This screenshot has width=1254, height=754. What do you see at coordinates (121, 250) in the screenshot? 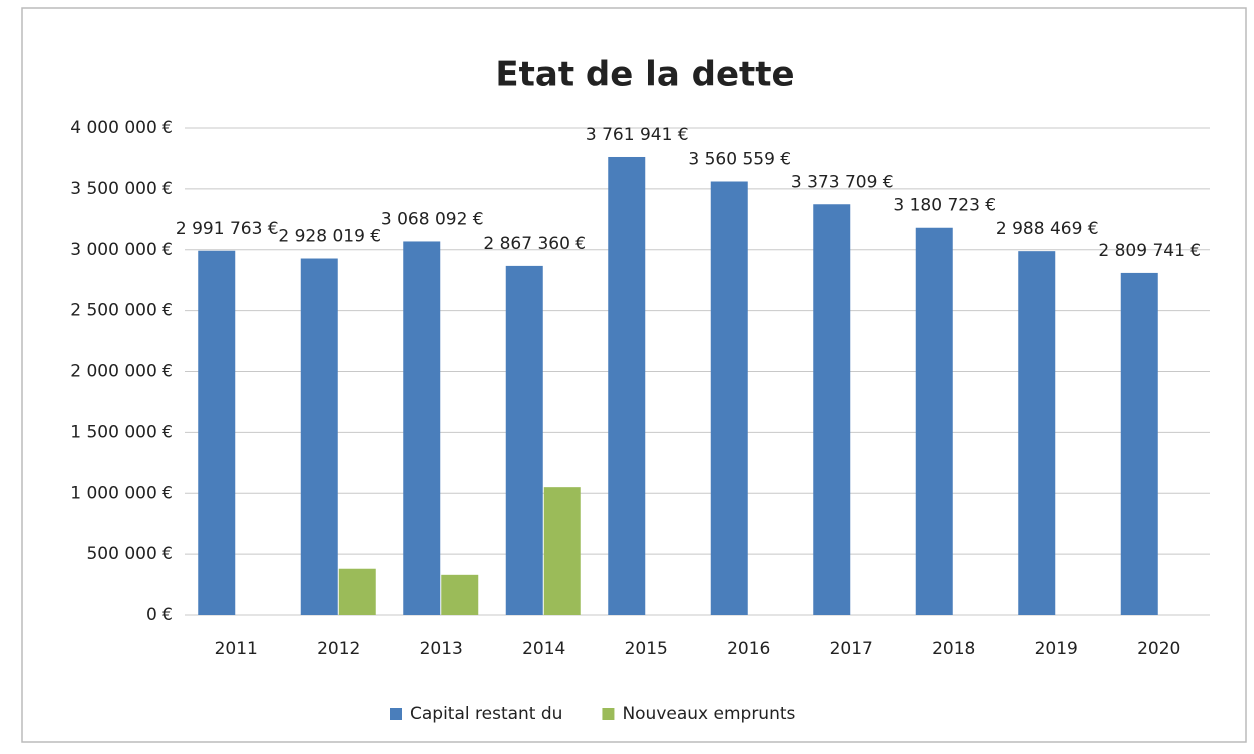
I see `y-tick-label: 3 000 000 €` at bounding box center [121, 250].